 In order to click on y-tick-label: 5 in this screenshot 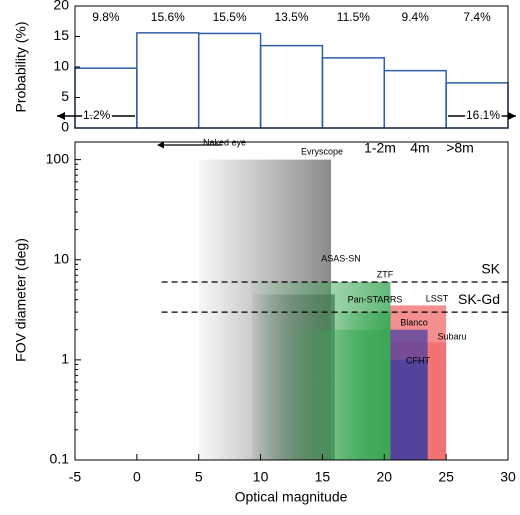, I will do `click(65, 96)`.